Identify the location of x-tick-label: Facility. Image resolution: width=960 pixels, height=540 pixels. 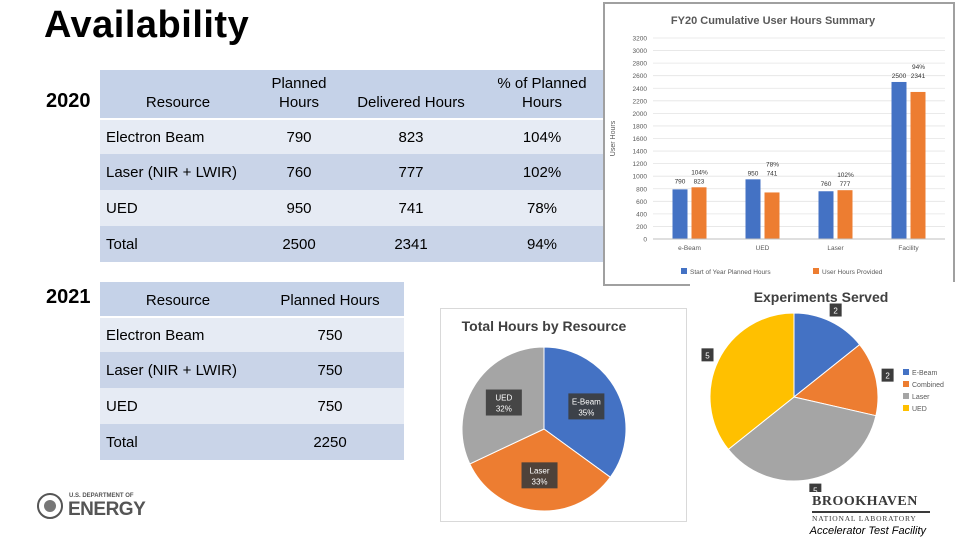
(908, 248).